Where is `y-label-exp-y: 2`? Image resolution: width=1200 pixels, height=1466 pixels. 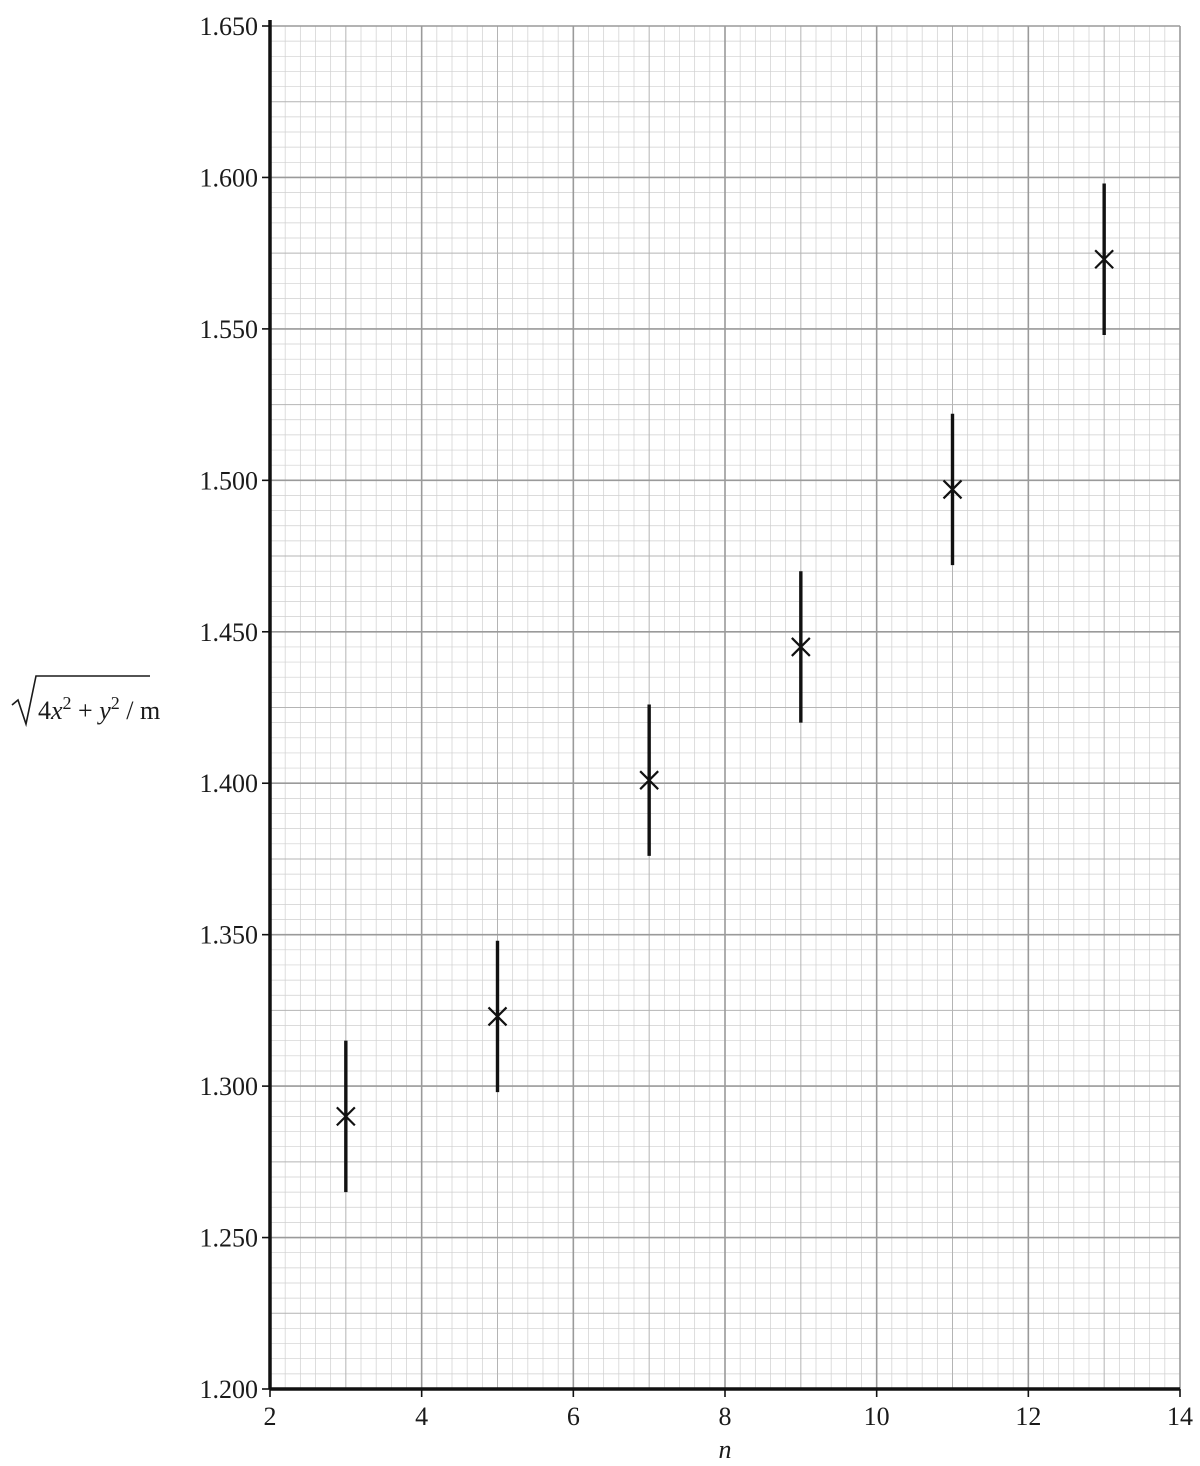 y-label-exp-y: 2 is located at coordinates (115, 703).